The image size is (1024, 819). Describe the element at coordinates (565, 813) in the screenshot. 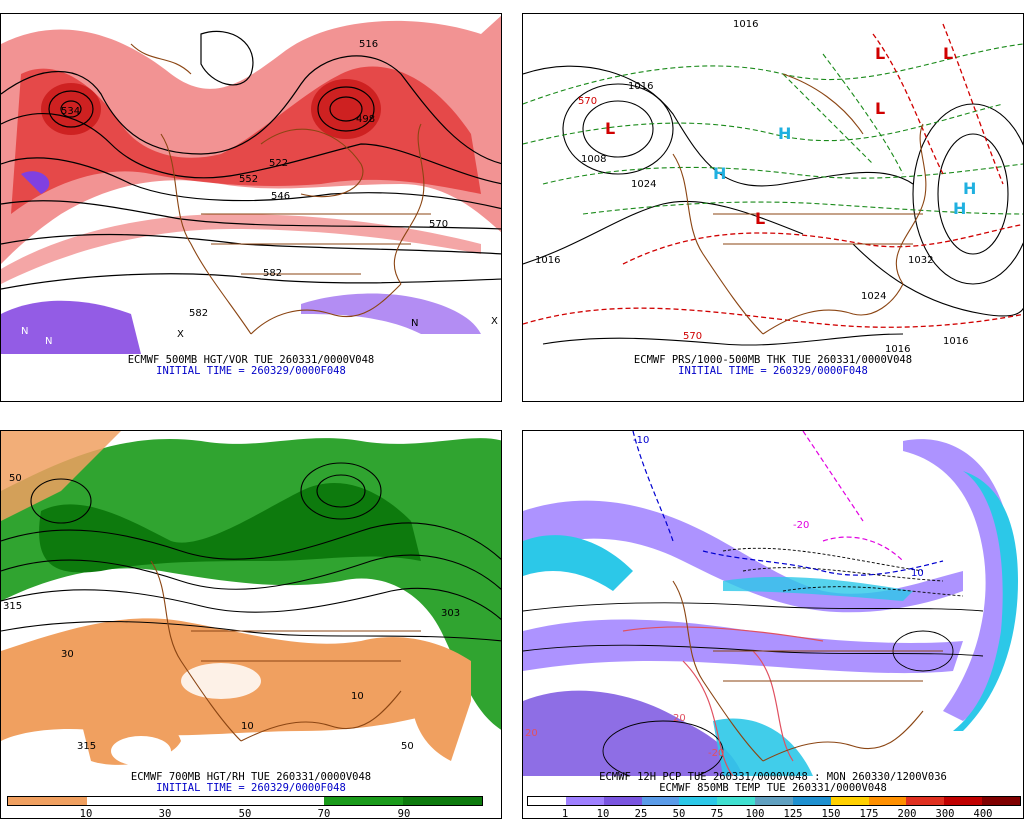

I see `colorbar-tick: 1` at that location.